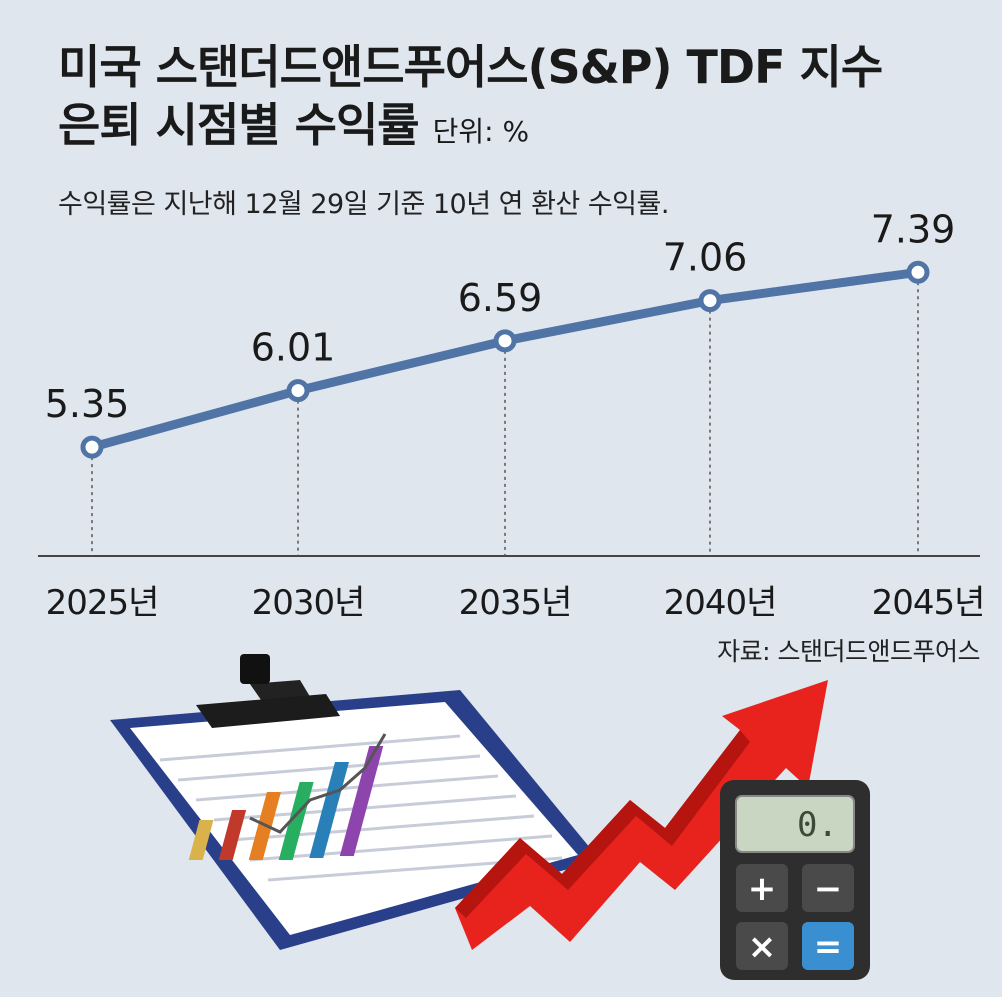  Describe the element at coordinates (239, 125) in the screenshot. I see `title-line-2-text: 은퇴 시점별 수익률` at that location.